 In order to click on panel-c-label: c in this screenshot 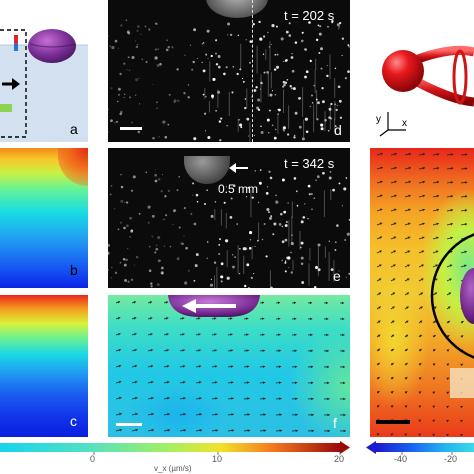, I will do `click(73, 421)`.